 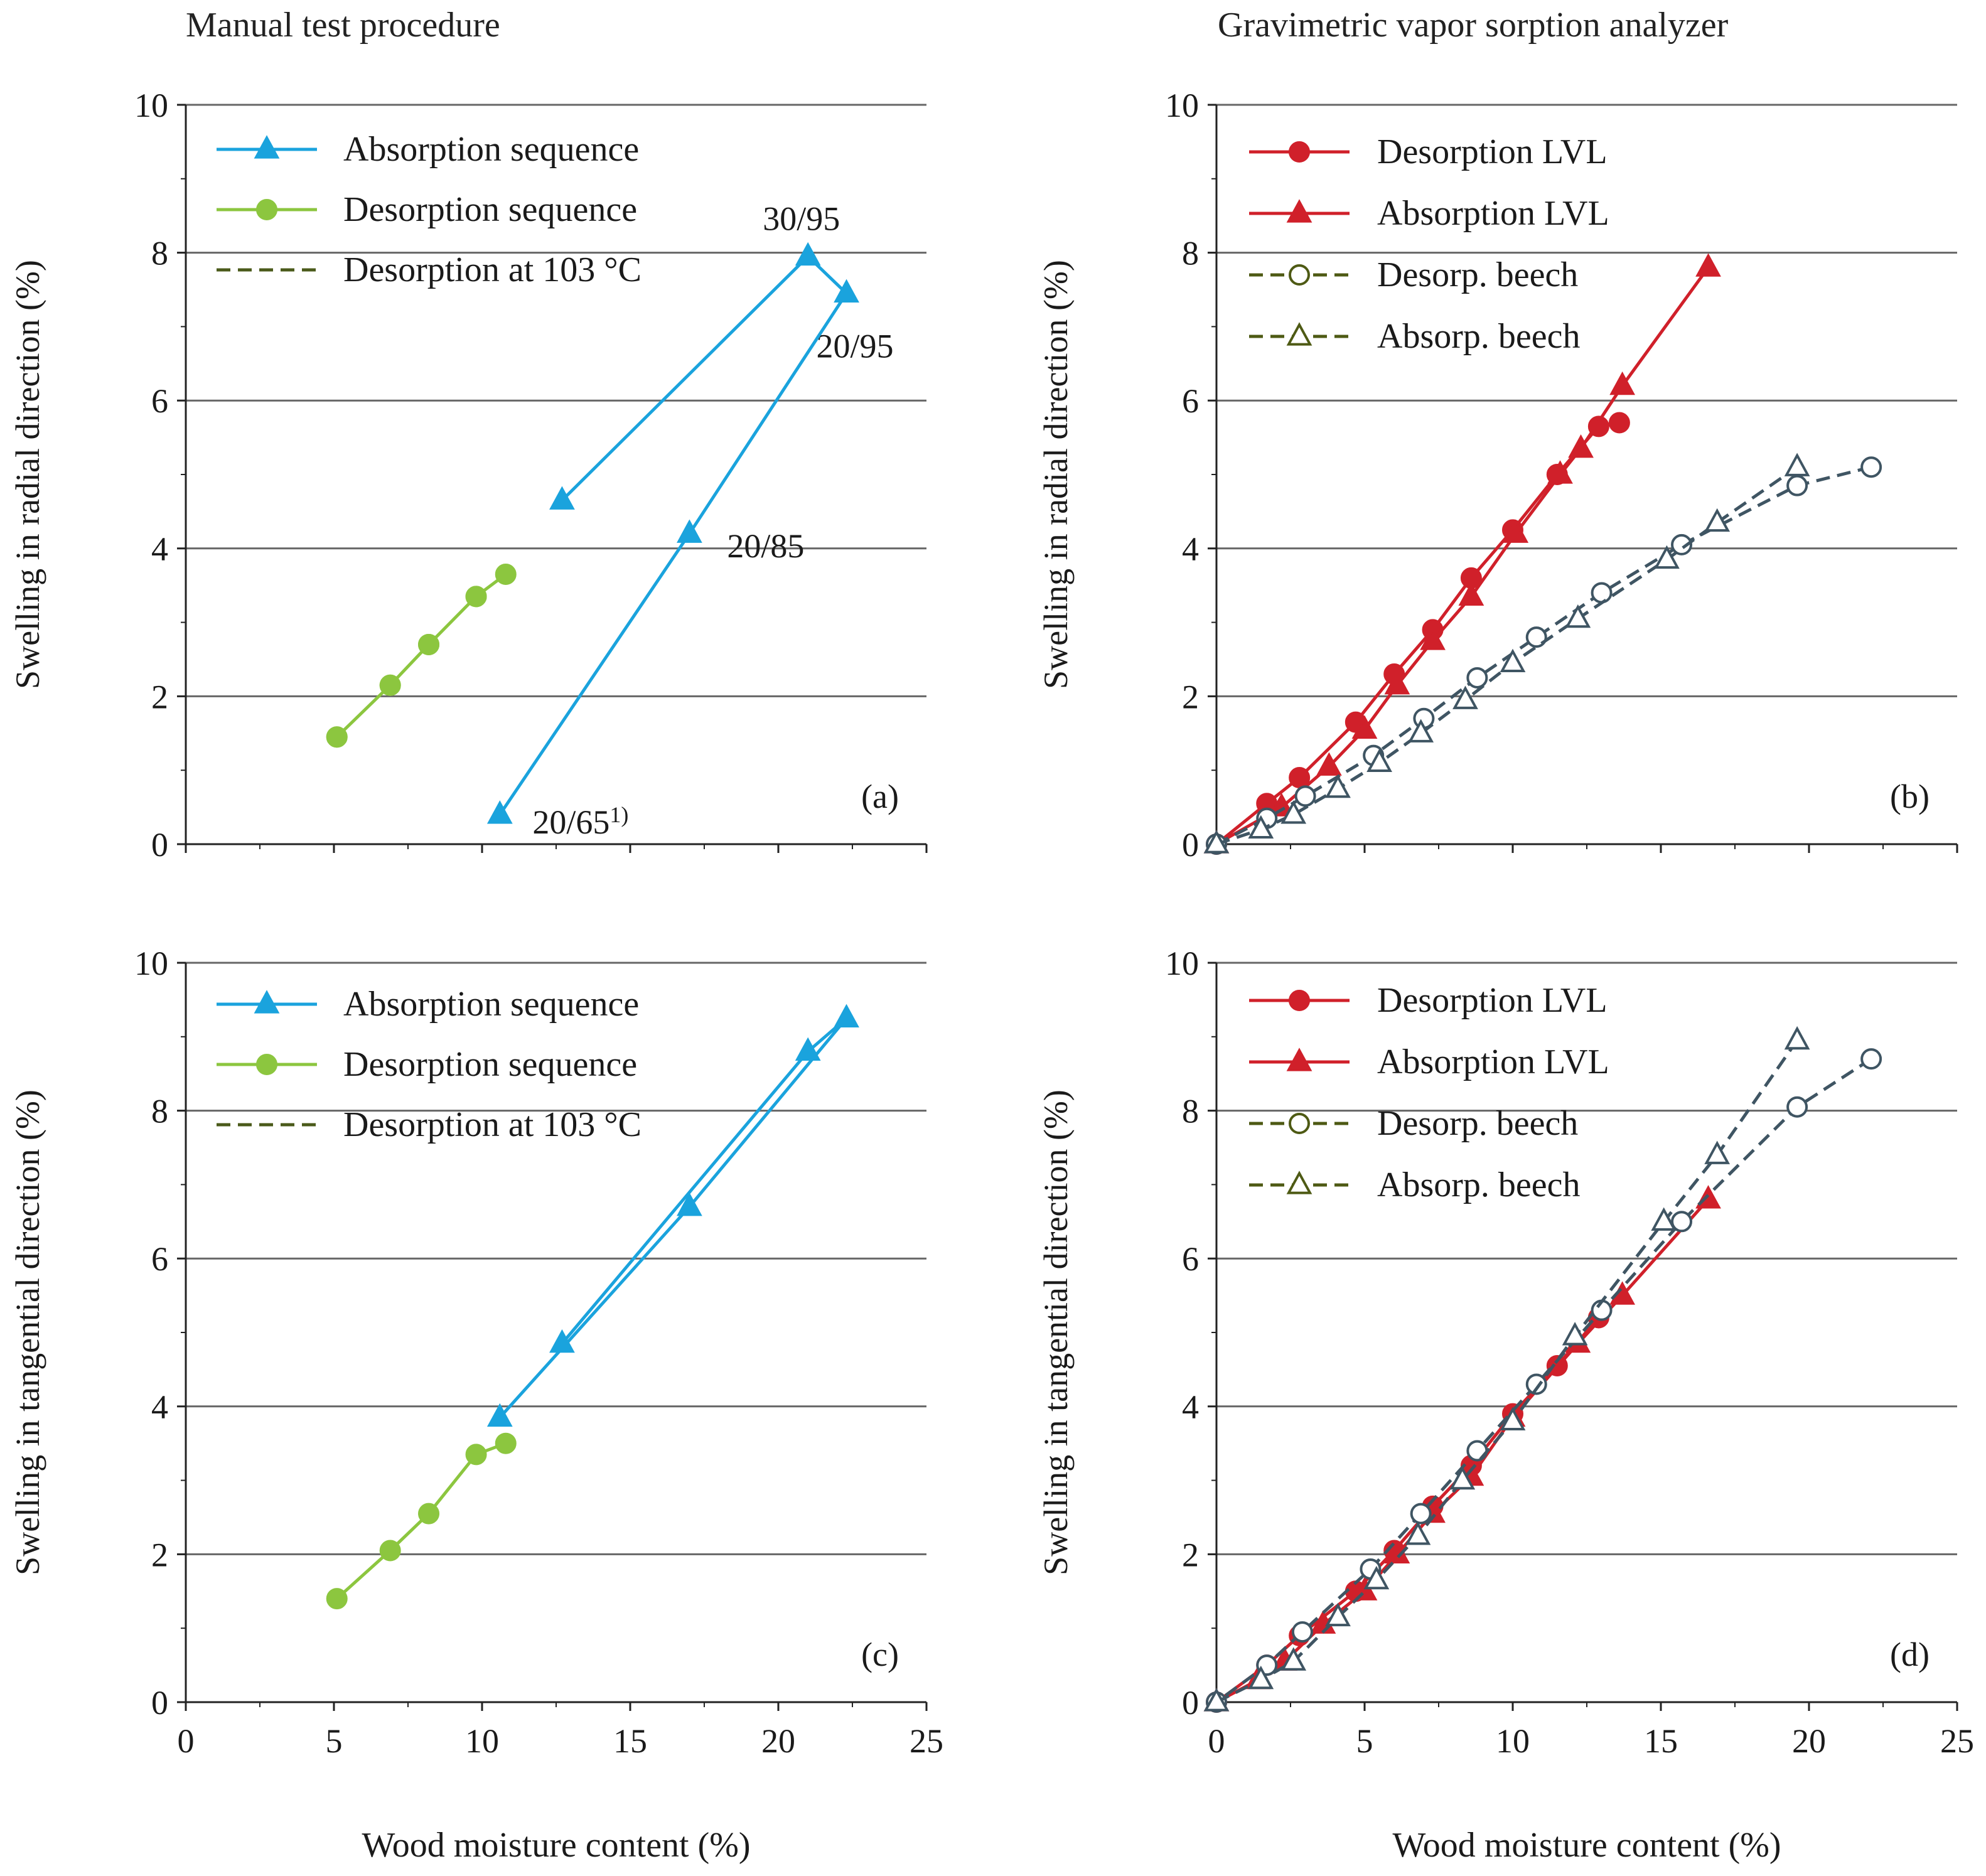 What do you see at coordinates (778, 1741) in the screenshot?
I see `x-tick-label: 20` at bounding box center [778, 1741].